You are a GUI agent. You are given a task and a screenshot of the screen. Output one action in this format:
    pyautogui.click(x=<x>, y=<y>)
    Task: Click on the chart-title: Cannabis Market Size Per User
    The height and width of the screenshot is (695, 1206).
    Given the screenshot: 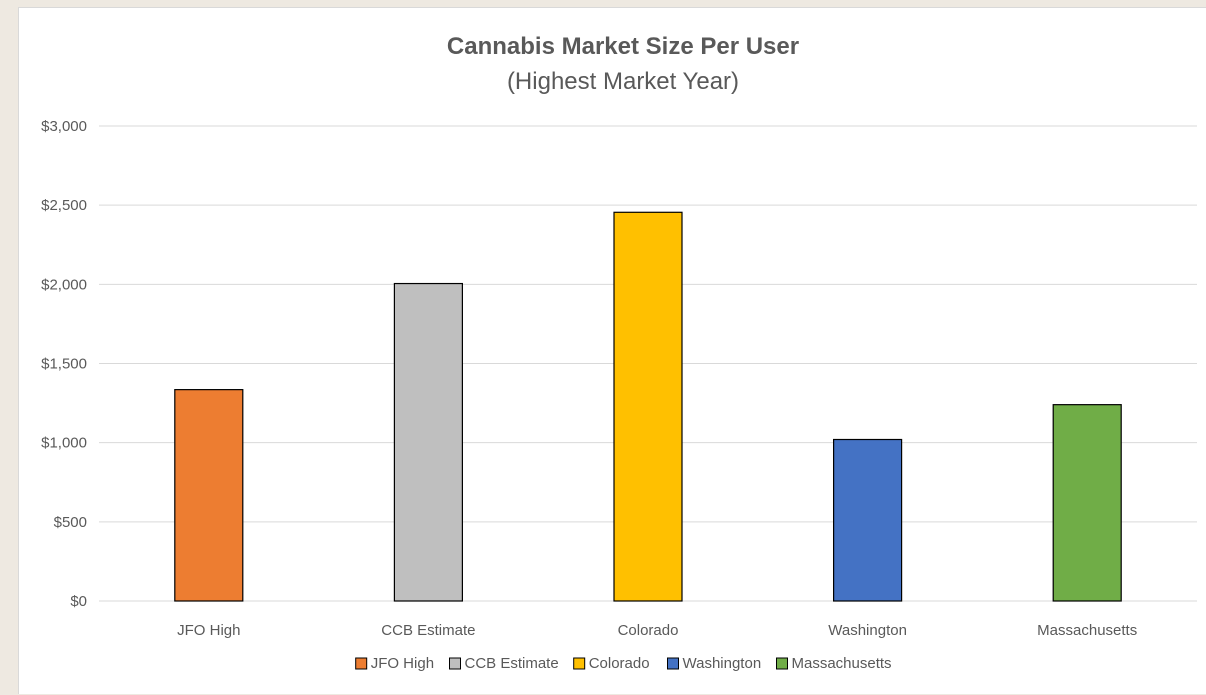 What is the action you would take?
    pyautogui.click(x=623, y=46)
    